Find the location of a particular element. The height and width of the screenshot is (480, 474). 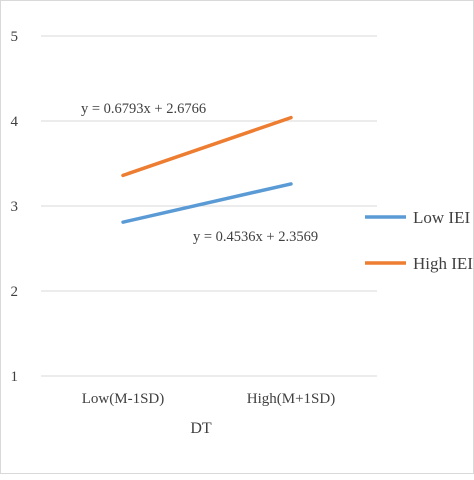

x-axis-ticks: Low(M-1SD) High(M+1SD) is located at coordinates (208, 399).